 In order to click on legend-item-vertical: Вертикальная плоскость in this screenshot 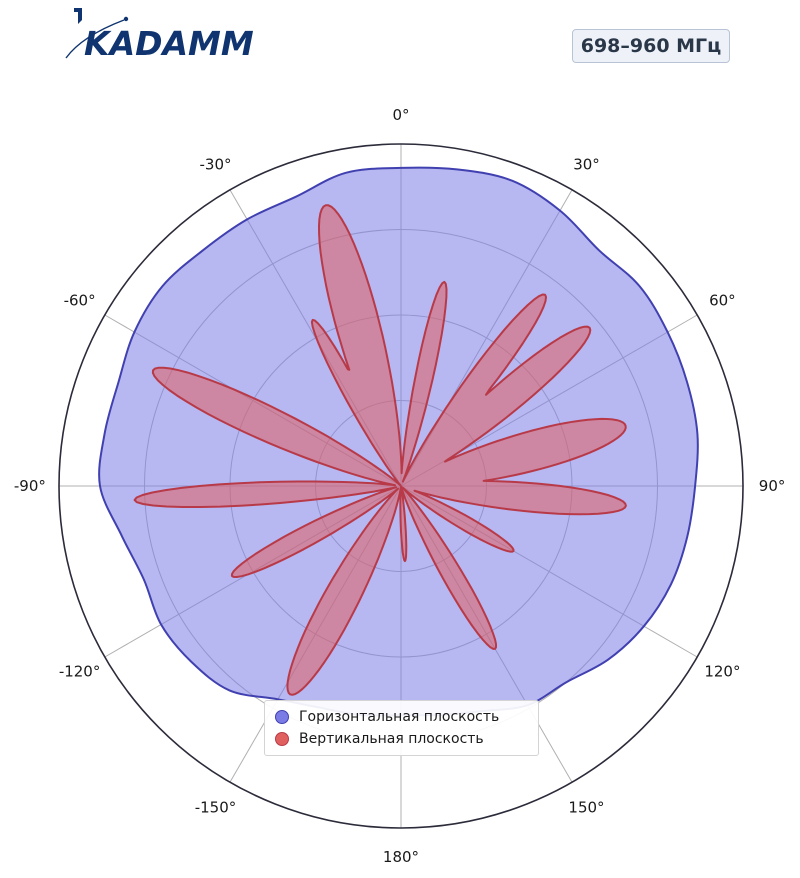, I will do `click(401, 739)`.